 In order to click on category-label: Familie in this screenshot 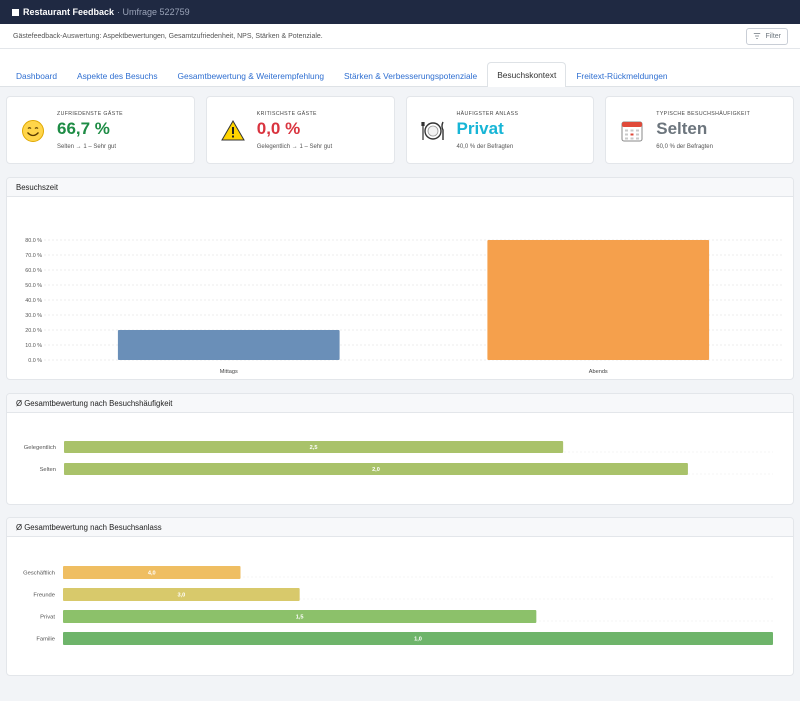, I will do `click(45, 640)`.